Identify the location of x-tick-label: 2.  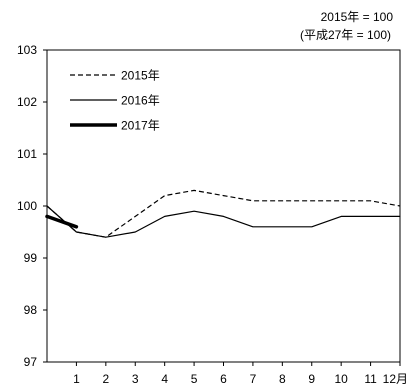
(105, 379).